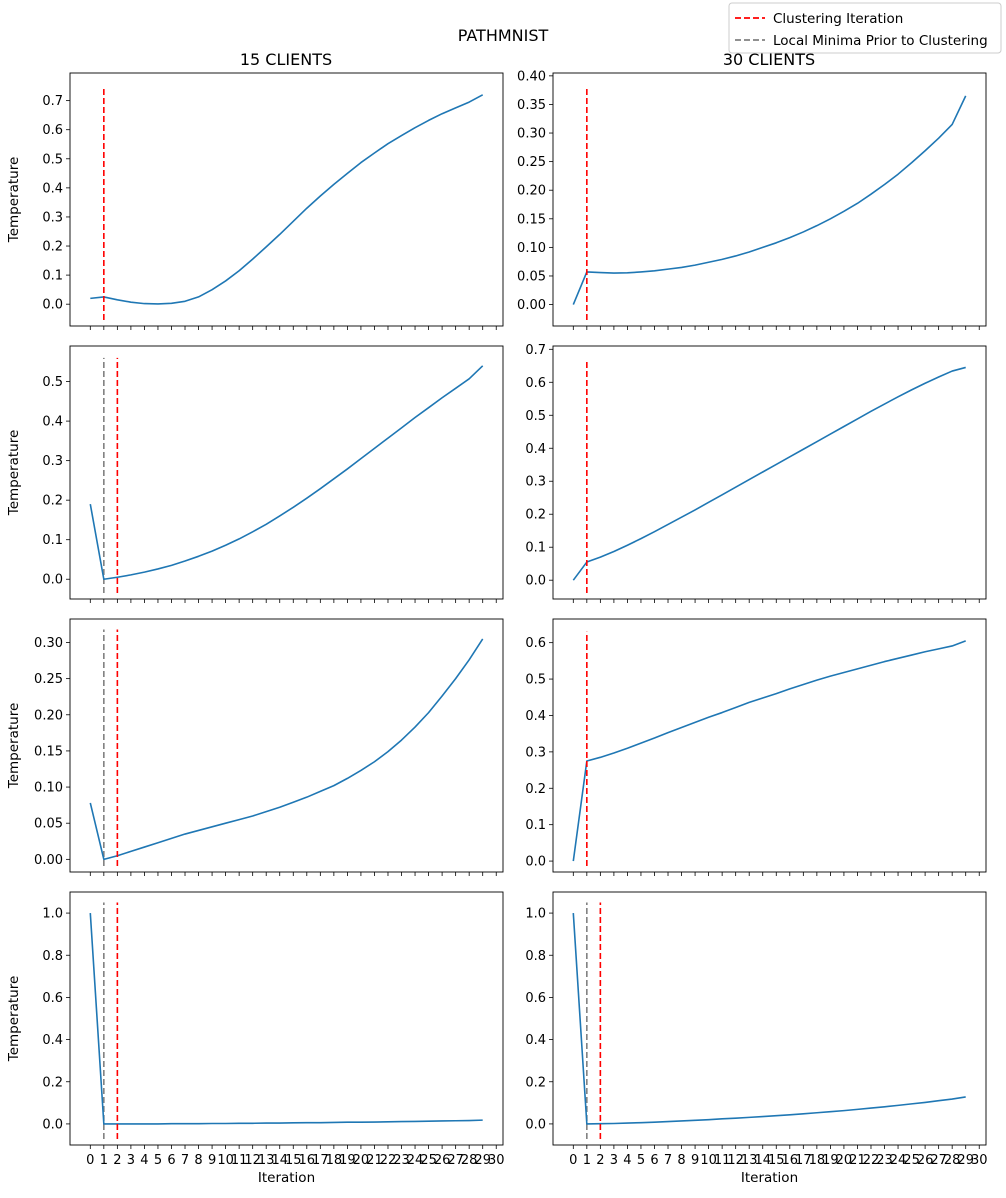 This screenshot has height=1198, width=1006. Describe the element at coordinates (531, 76) in the screenshot. I see `y-tick-label: 0.40` at that location.